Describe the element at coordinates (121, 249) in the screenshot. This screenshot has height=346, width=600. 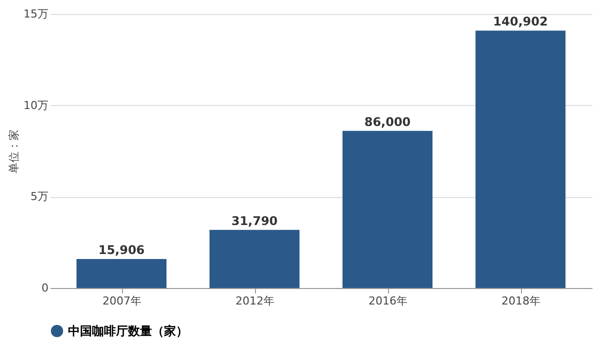
I see `text: 15,906` at that location.